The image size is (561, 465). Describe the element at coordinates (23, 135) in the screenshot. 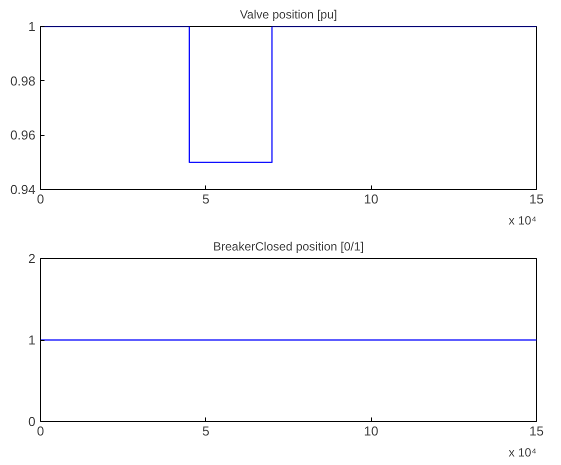

I see `y-tick-label: 0.96` at that location.